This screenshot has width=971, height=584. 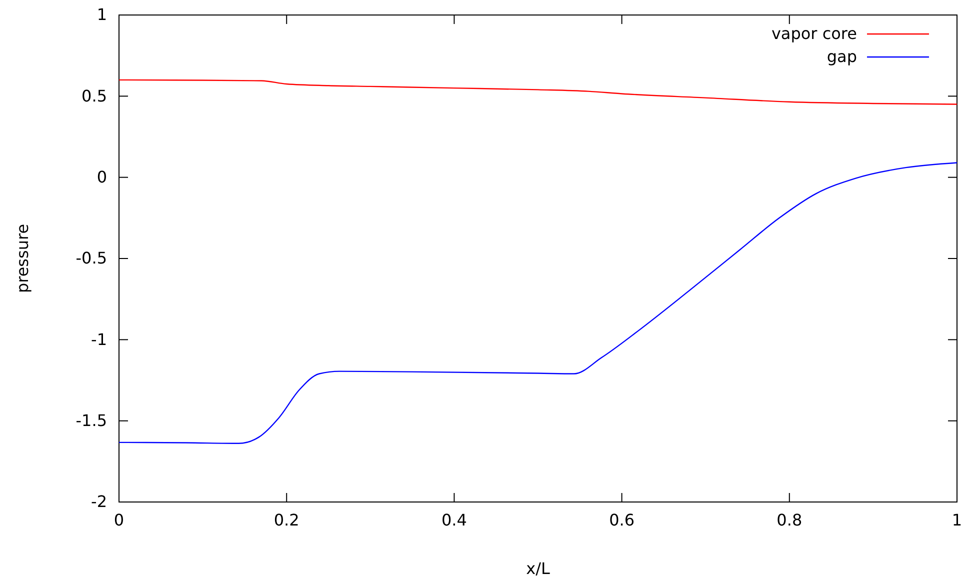 What do you see at coordinates (94, 96) in the screenshot?
I see `y-tick-label: 0.5` at bounding box center [94, 96].